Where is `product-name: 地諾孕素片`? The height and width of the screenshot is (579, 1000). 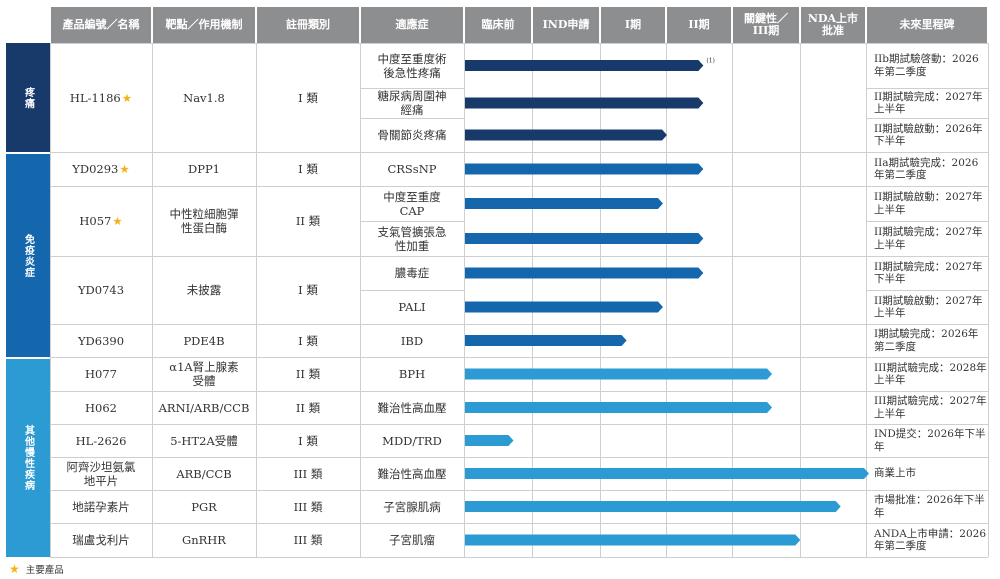
product-name: 地諾孕素片 is located at coordinates (101, 506).